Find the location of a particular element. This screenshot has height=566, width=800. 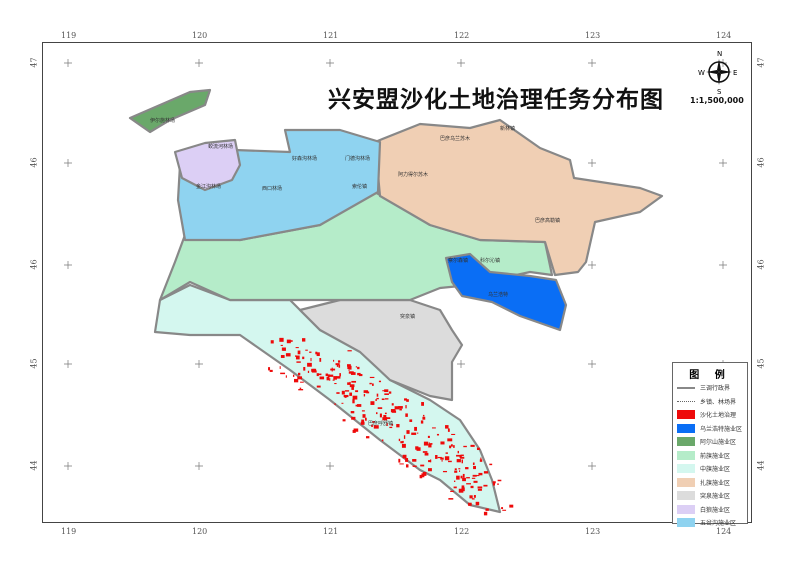

legend-label: 三调行政界 is located at coordinates (715, 389).